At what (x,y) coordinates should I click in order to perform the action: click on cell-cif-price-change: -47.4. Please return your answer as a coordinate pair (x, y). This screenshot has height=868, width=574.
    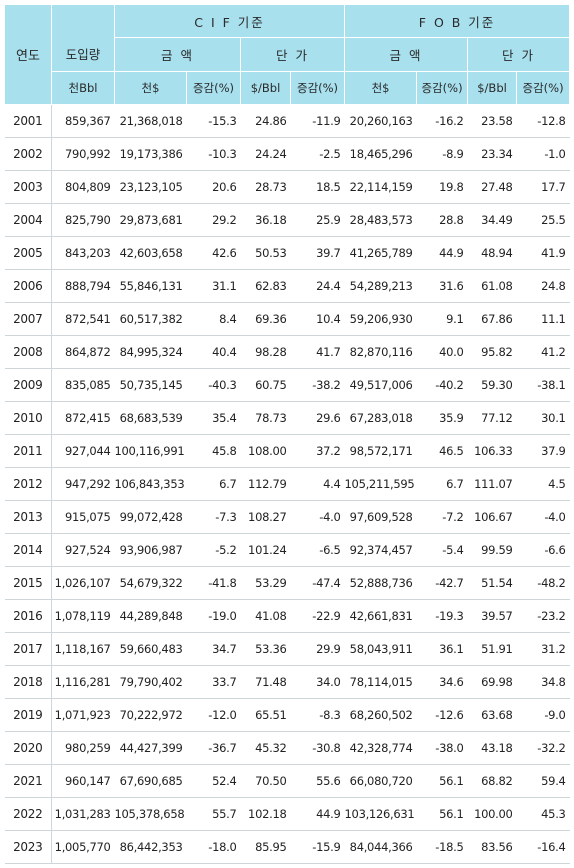
    Looking at the image, I should click on (317, 583).